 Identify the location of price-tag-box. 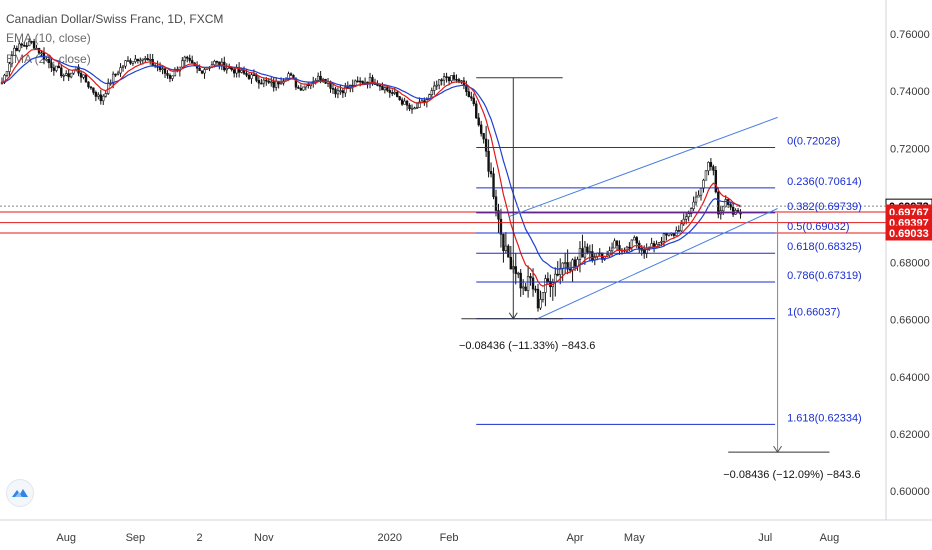
(908, 233).